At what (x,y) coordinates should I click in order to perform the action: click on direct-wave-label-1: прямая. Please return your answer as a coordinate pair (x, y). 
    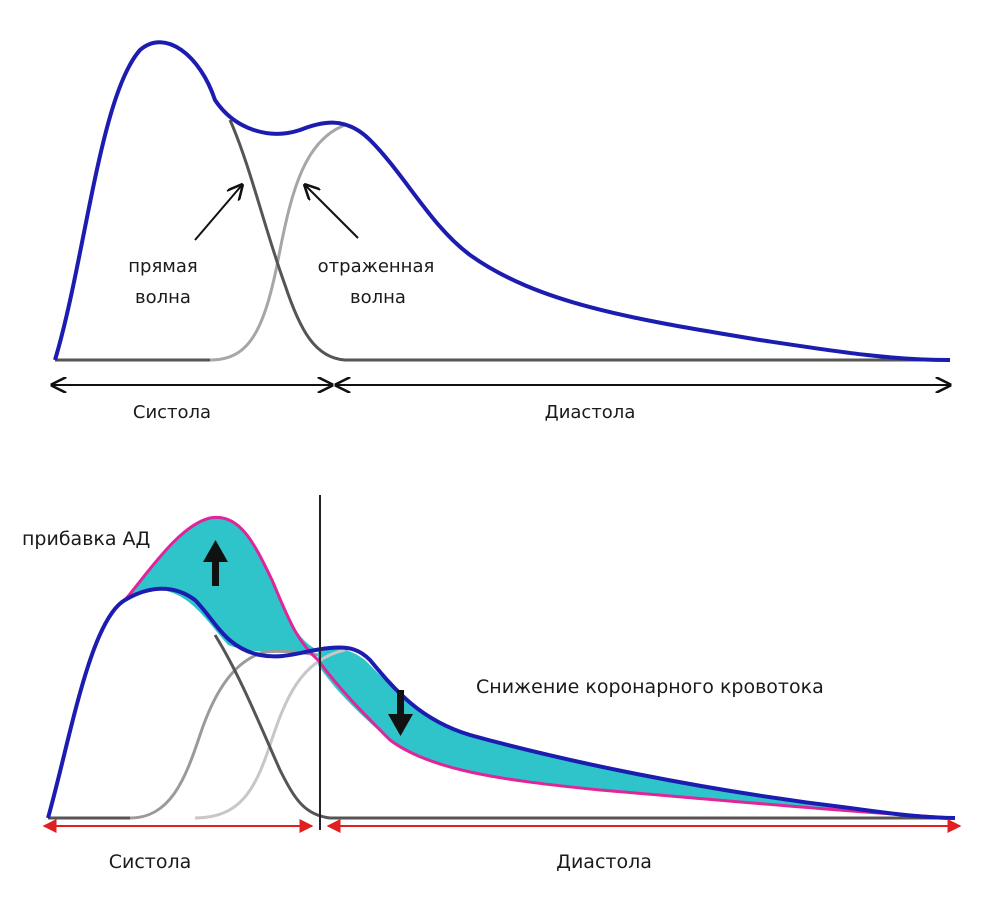
    Looking at the image, I should click on (162, 266).